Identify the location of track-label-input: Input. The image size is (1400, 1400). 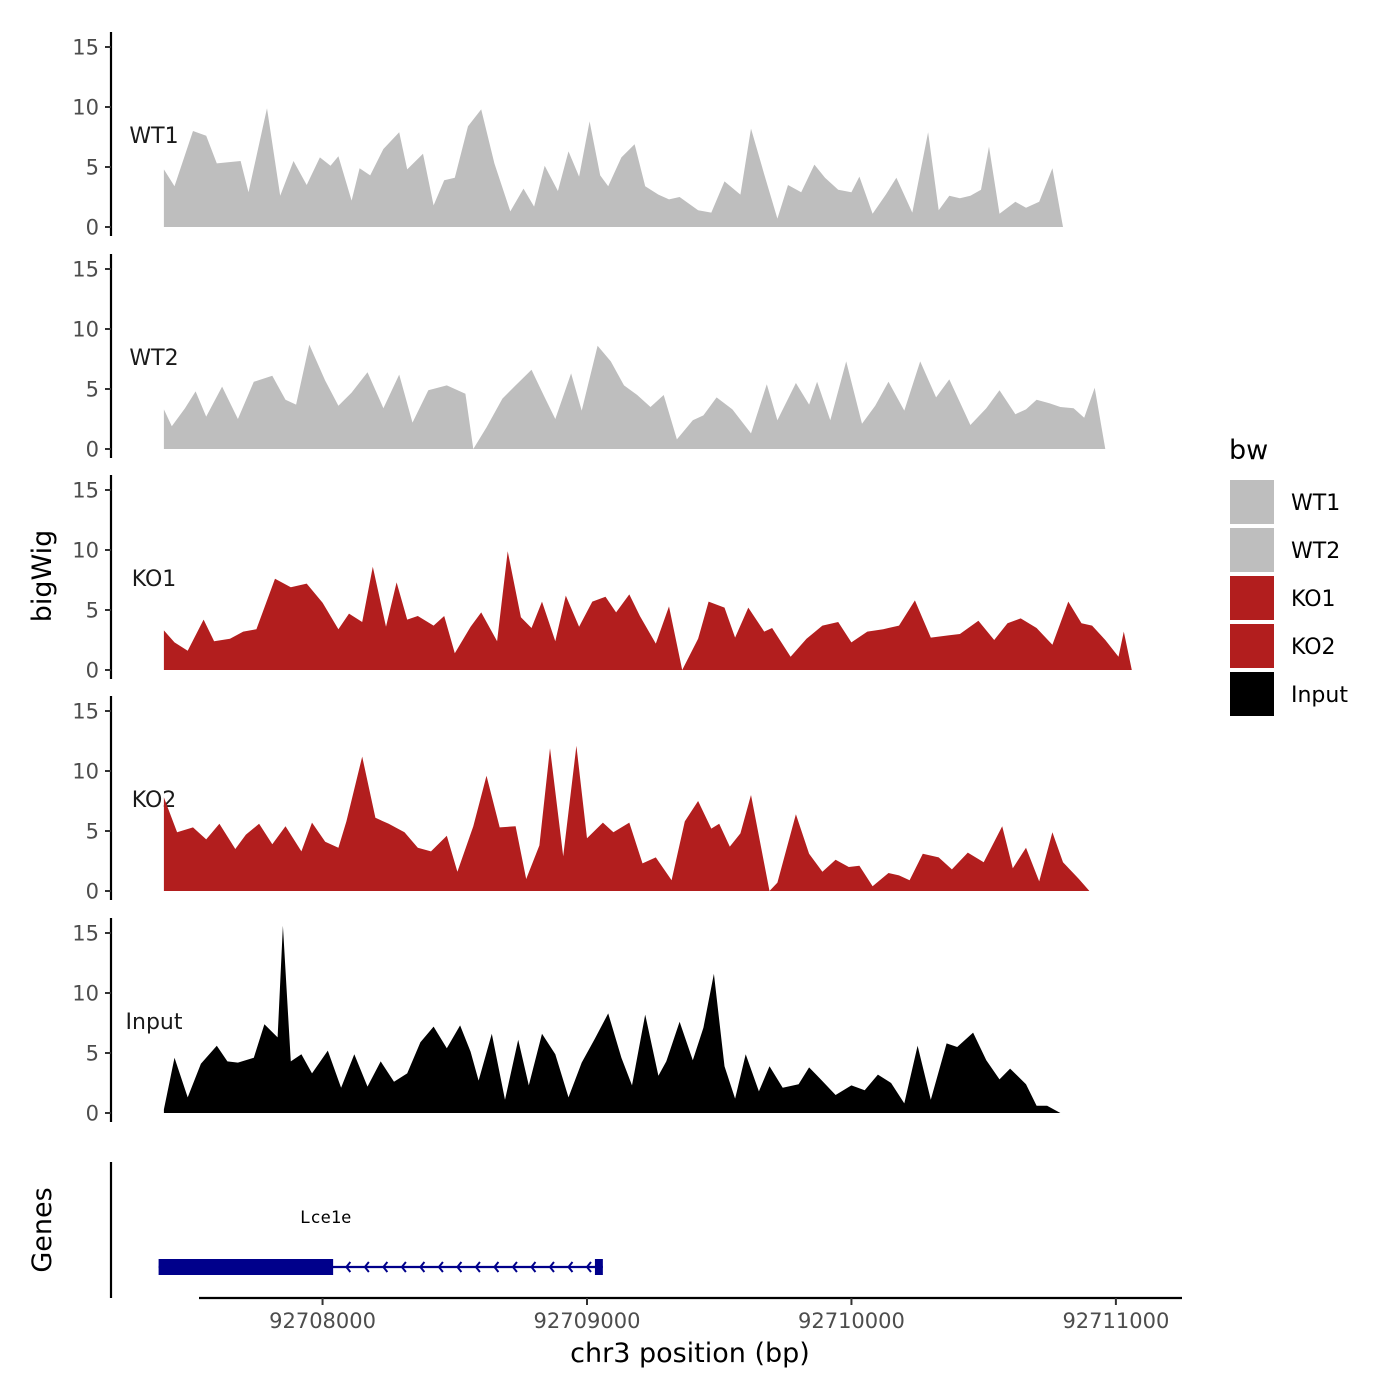
(154, 1022).